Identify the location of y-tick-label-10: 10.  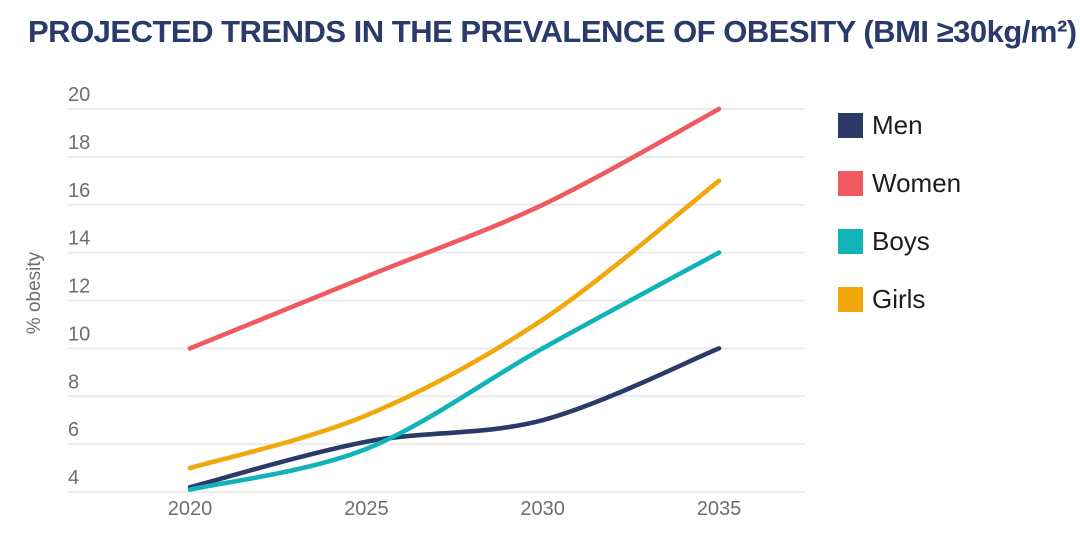
(79, 334).